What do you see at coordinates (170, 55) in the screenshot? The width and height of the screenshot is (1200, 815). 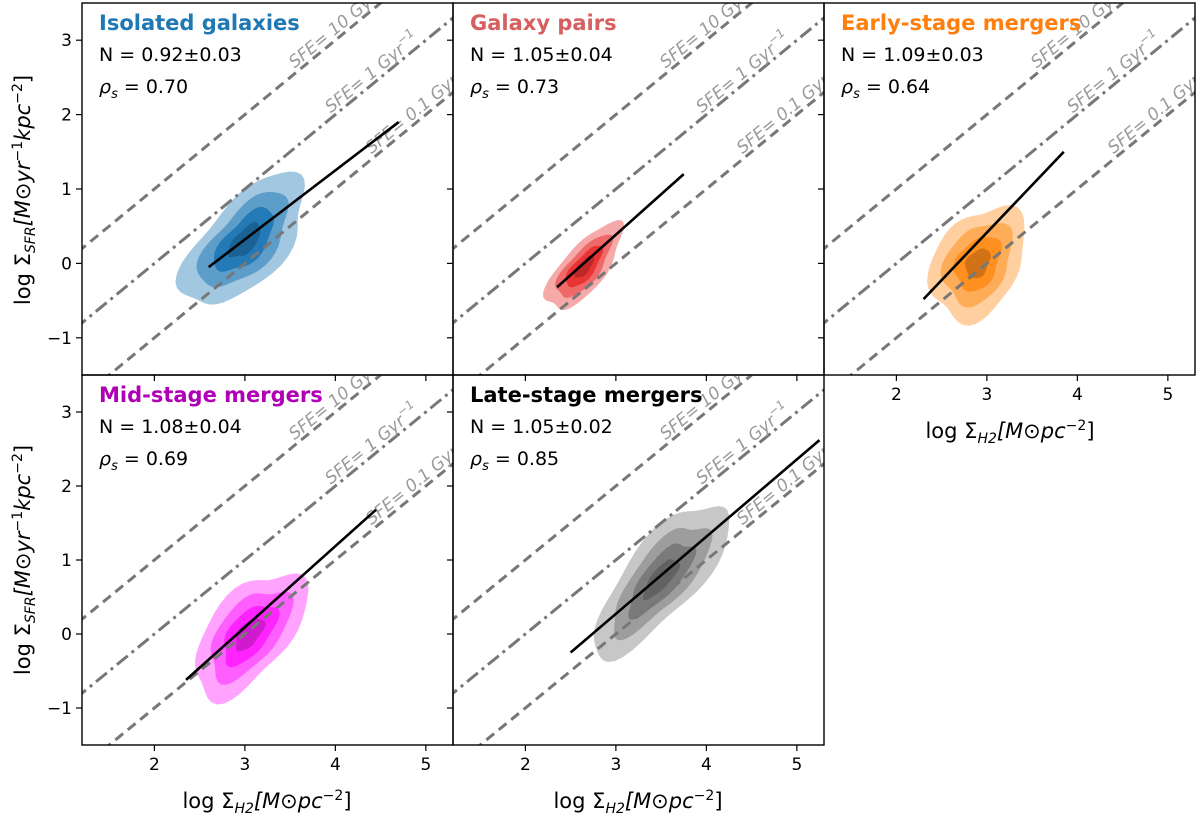 I see `slope-label: N = 0.92±0.03` at bounding box center [170, 55].